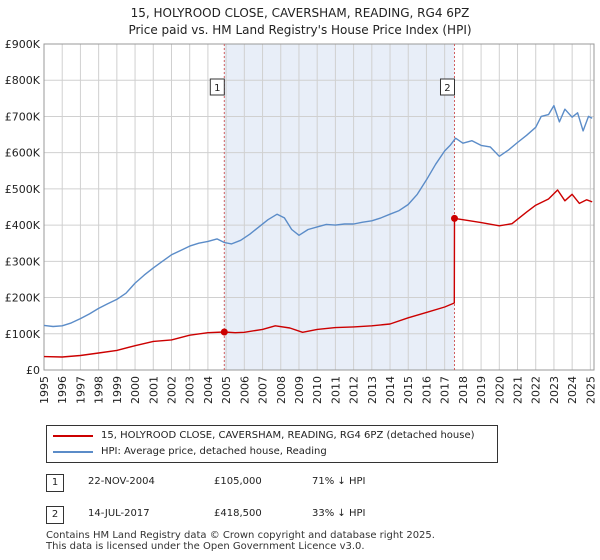  What do you see at coordinates (23, 44) in the screenshot?
I see `y-tick-label: £900K` at bounding box center [23, 44].